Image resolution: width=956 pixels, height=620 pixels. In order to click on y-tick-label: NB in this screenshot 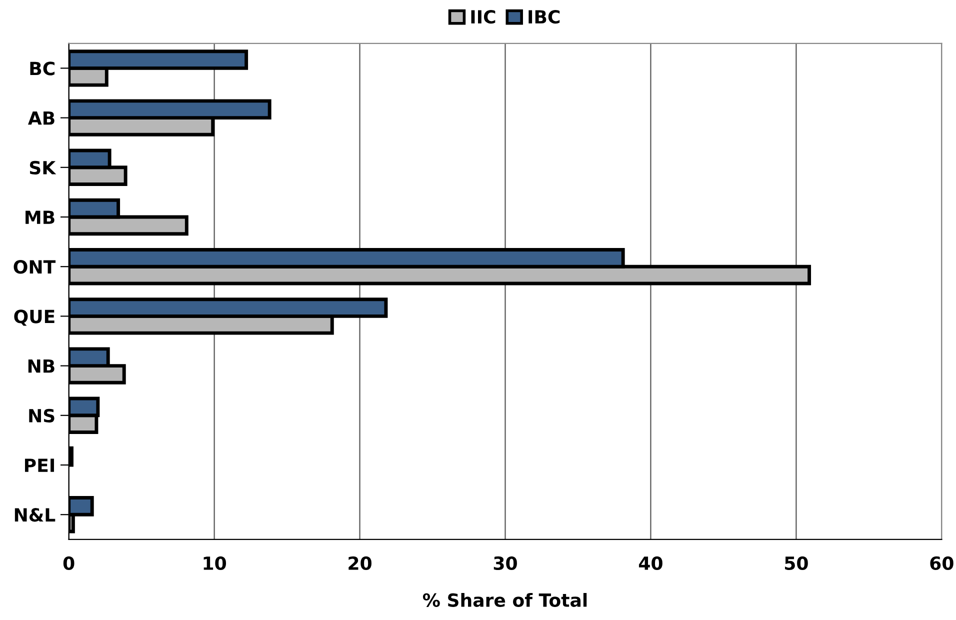, I will do `click(41, 366)`.